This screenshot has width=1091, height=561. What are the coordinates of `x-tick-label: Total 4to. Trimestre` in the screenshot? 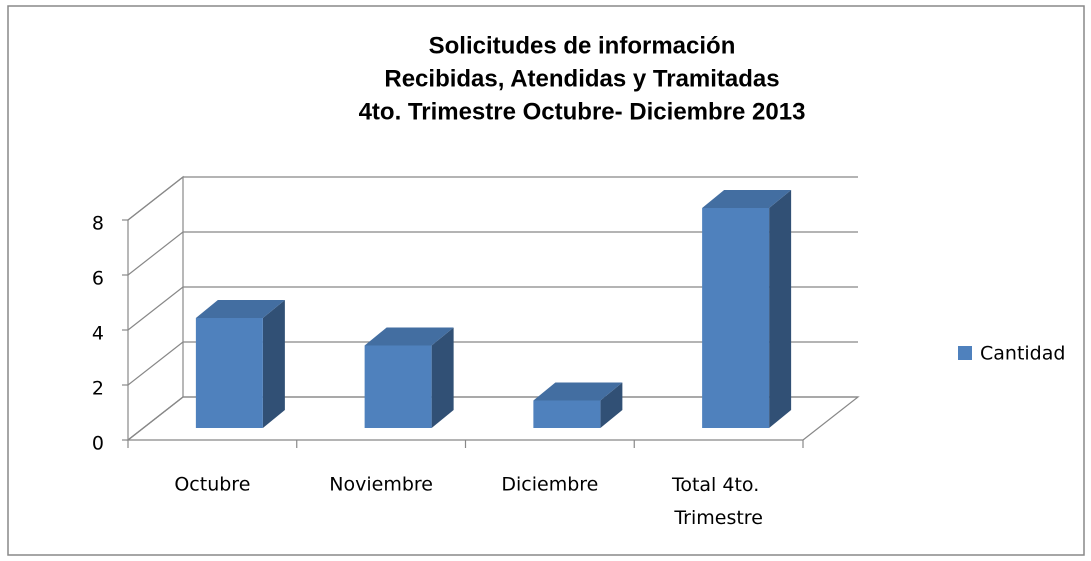 It's located at (718, 501).